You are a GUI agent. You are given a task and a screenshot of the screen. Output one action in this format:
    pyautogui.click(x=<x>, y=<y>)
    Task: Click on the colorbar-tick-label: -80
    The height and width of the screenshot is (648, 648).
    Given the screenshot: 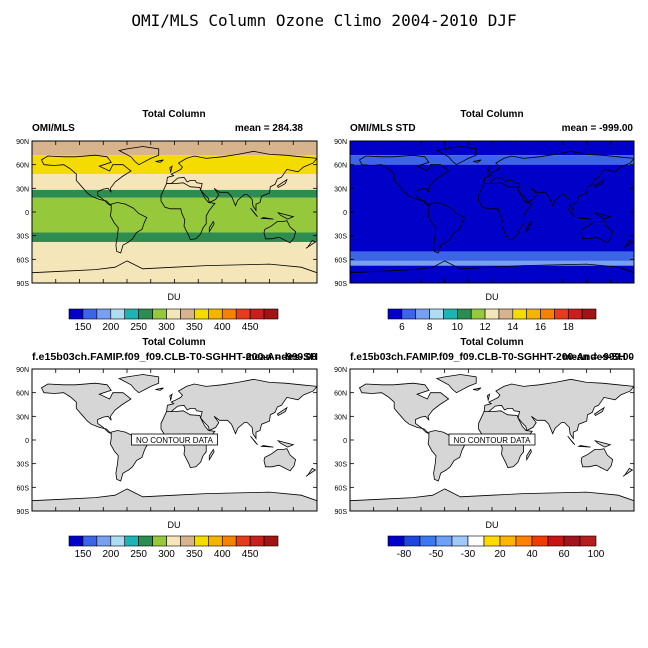 What is the action you would take?
    pyautogui.click(x=404, y=554)
    